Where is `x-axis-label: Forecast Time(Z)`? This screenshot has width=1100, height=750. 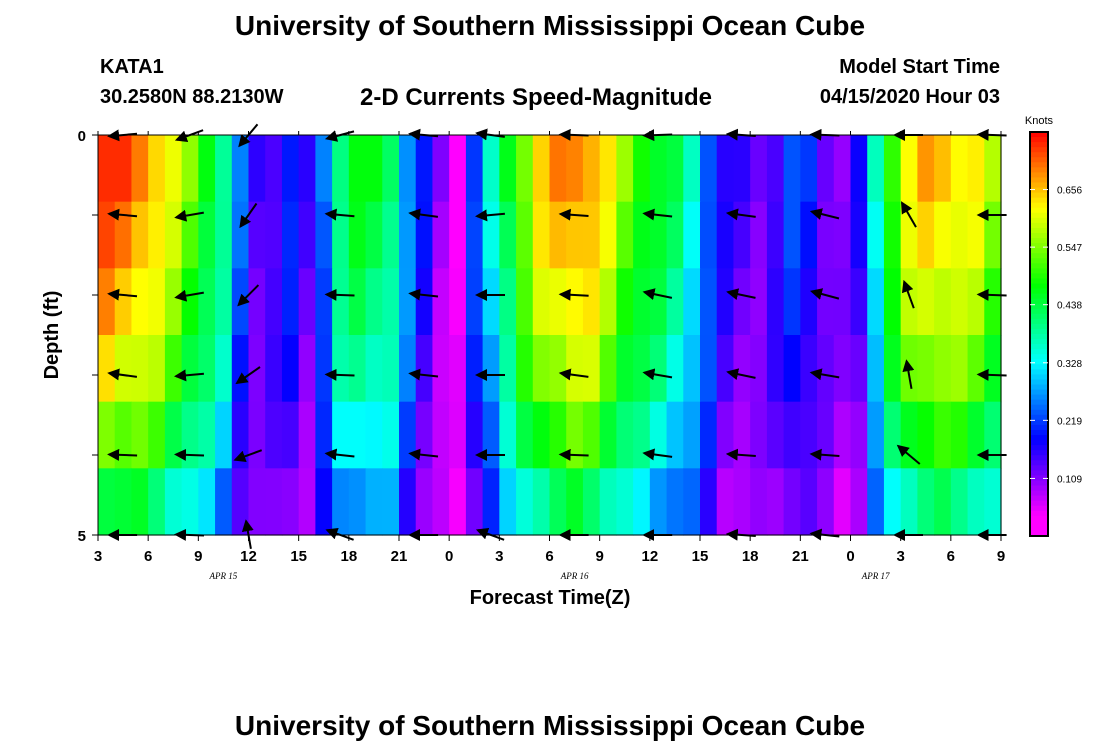
x-axis-label: Forecast Time(Z) is located at coordinates (550, 598).